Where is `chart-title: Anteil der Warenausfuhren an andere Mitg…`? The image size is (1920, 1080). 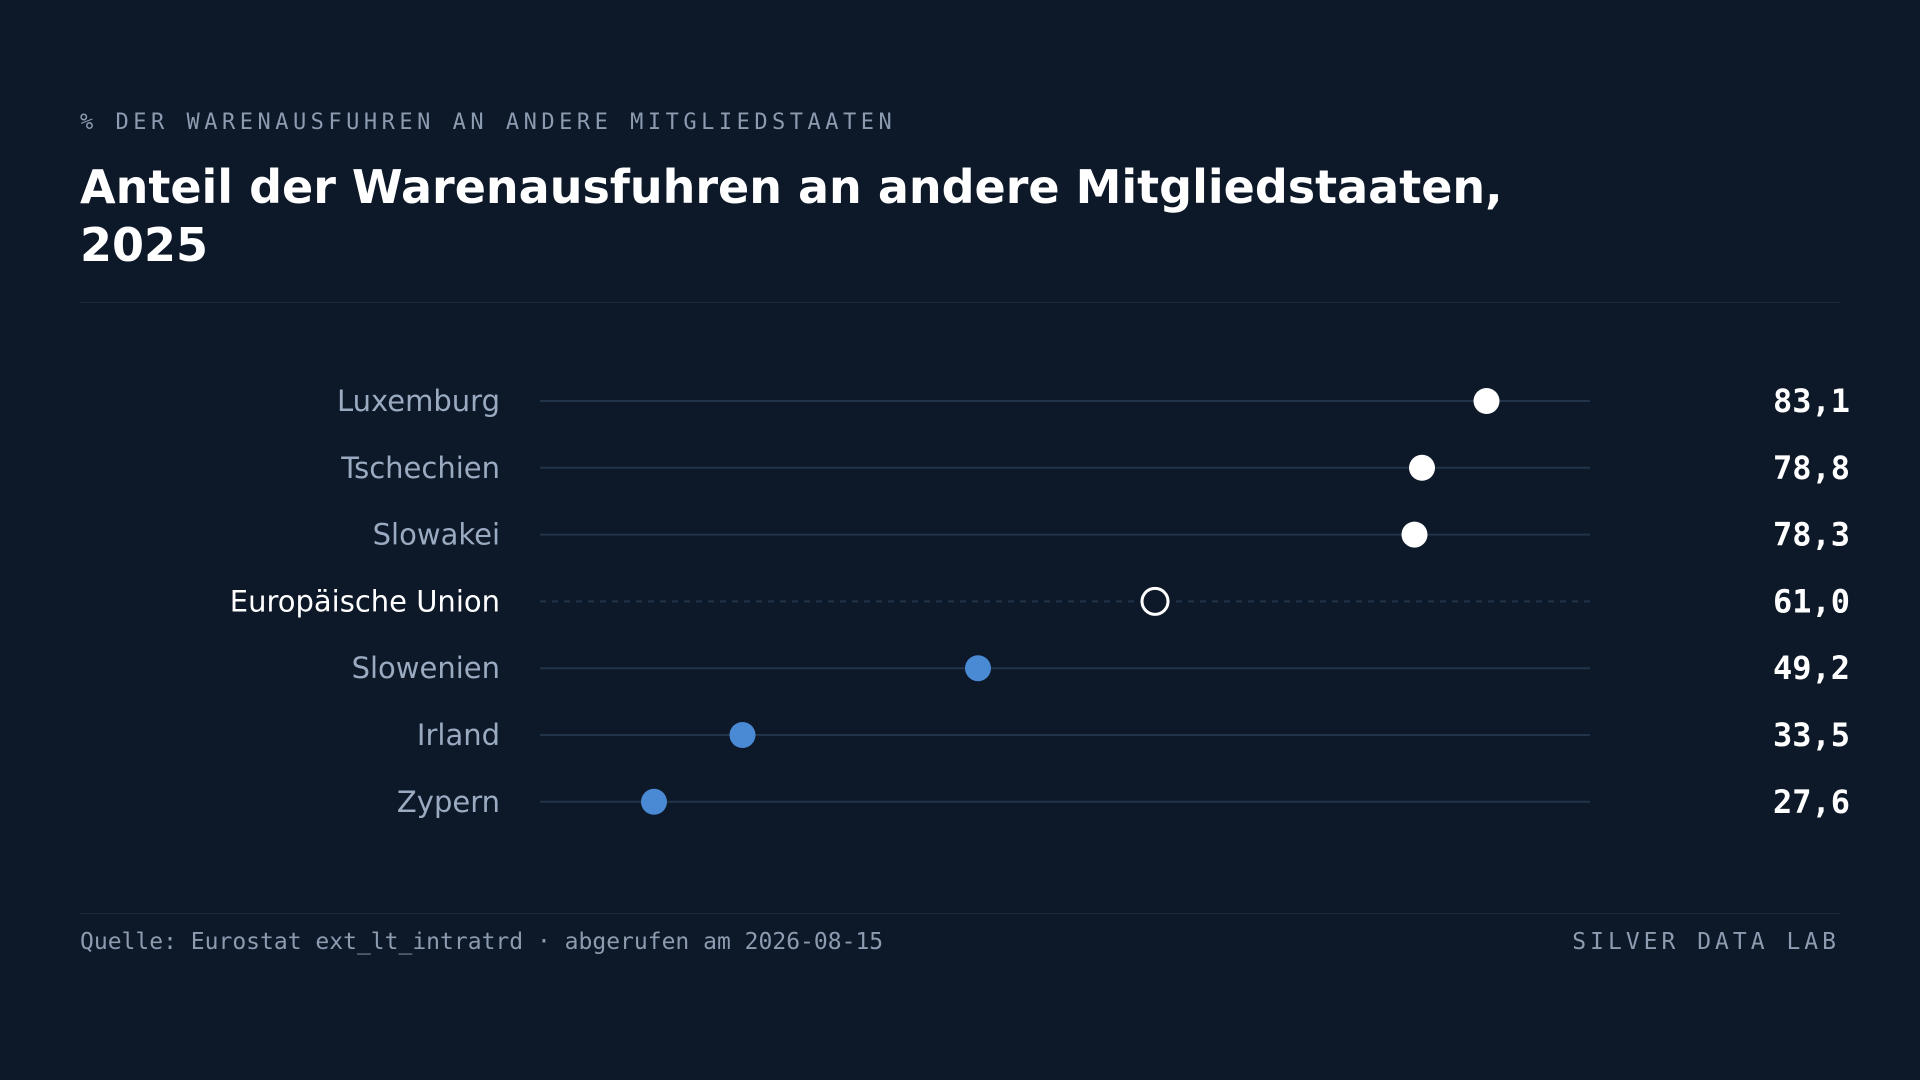 chart-title: Anteil der Warenausfuhren an andere Mitg… is located at coordinates (791, 216).